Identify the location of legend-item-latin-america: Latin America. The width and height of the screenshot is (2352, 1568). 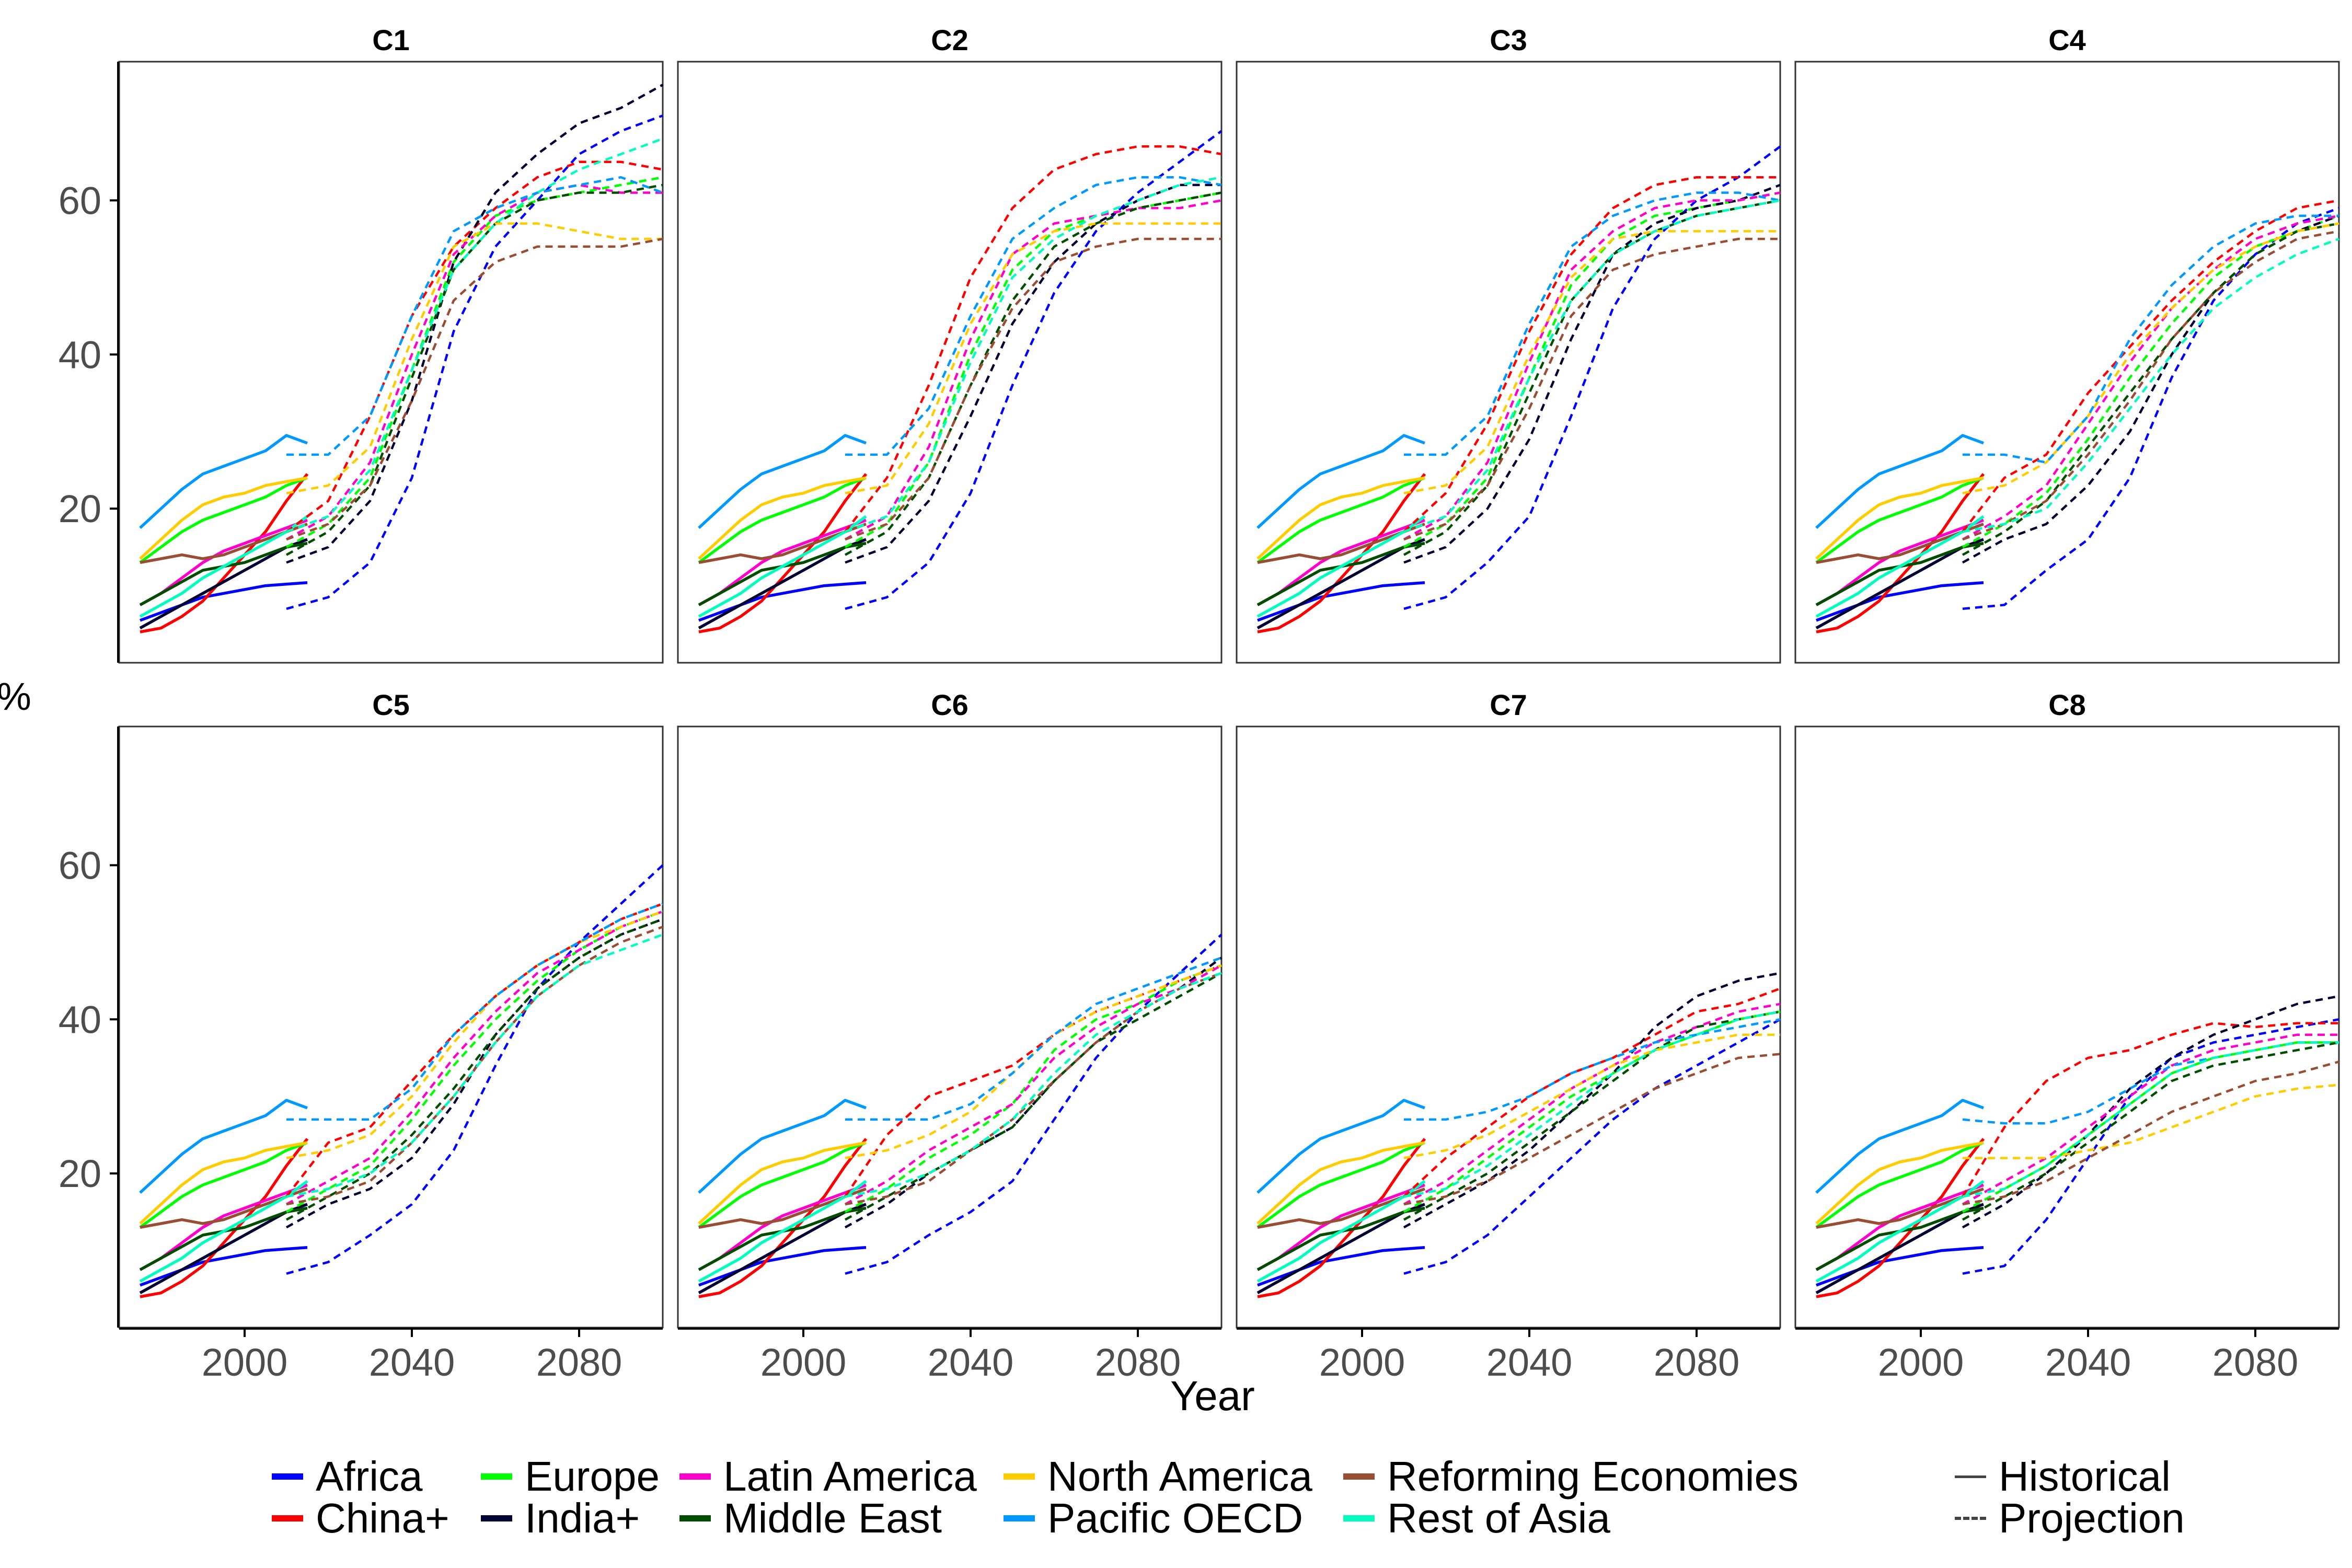
(828, 1476).